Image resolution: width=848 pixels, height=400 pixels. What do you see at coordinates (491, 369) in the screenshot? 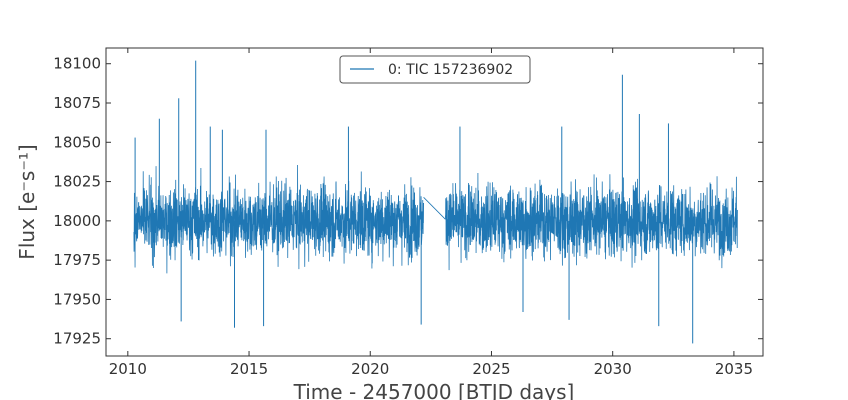
I see `x-tick-label: 2025` at bounding box center [491, 369].